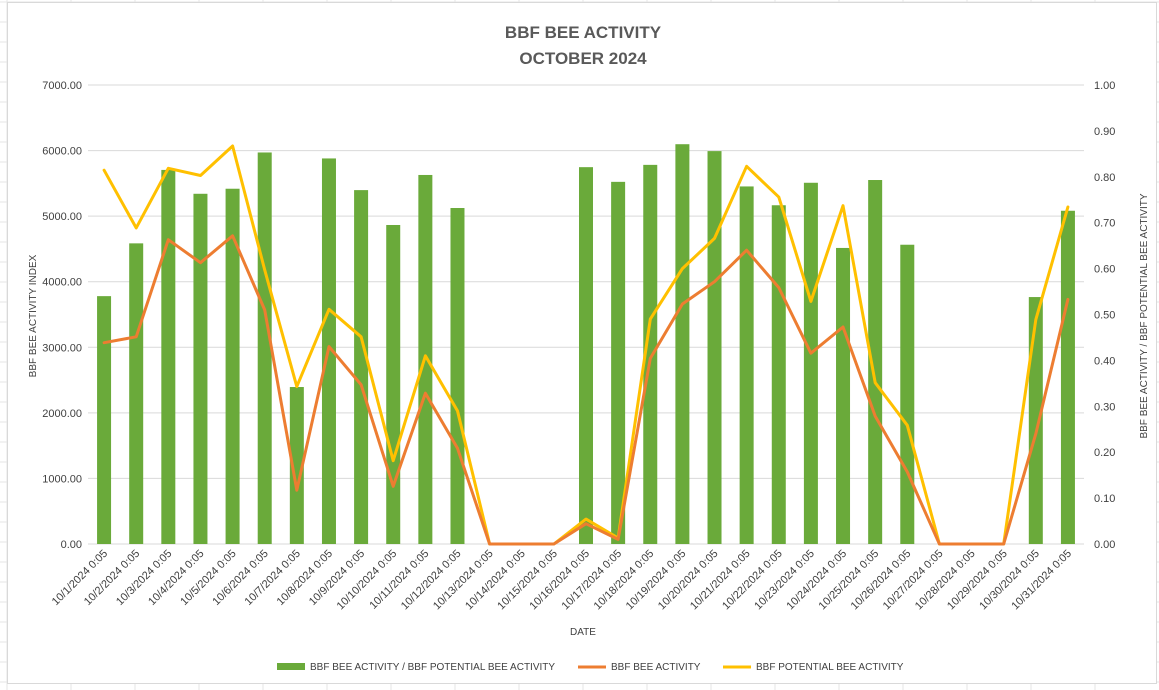 Image resolution: width=1159 pixels, height=690 pixels. I want to click on x-tick-label: 10/31/2024 0:05, so click(1041, 580).